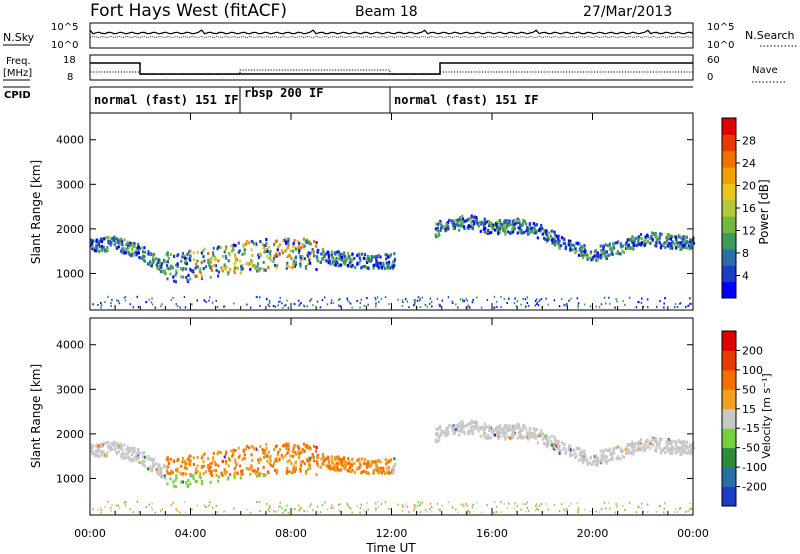  What do you see at coordinates (754, 487) in the screenshot?
I see `colorbar-tick-label: -200` at bounding box center [754, 487].